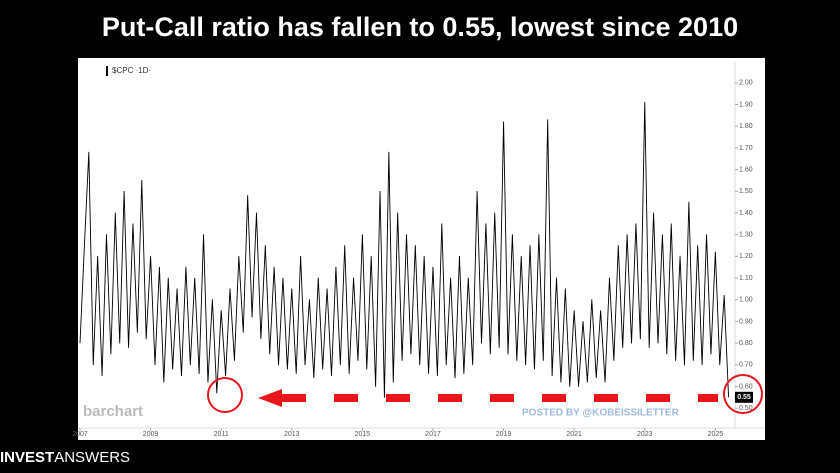  Describe the element at coordinates (746, 83) in the screenshot. I see `y-tick-label: 2.00` at that location.